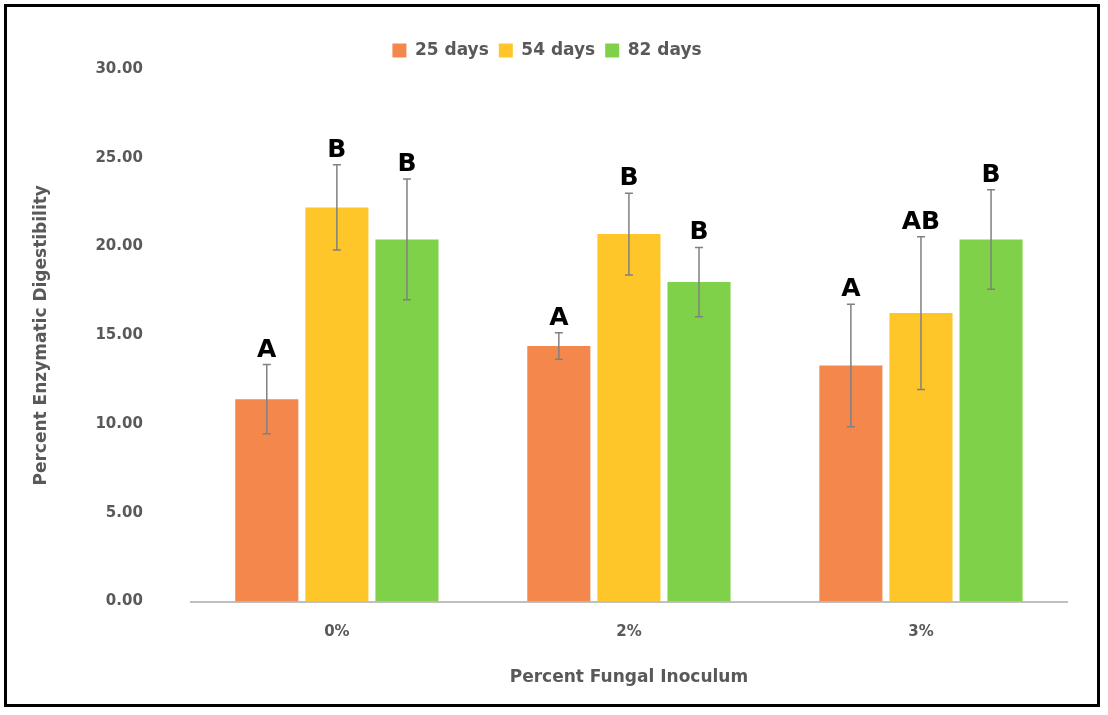  Describe the element at coordinates (921, 631) in the screenshot. I see `x-tick-label: 3%` at that location.